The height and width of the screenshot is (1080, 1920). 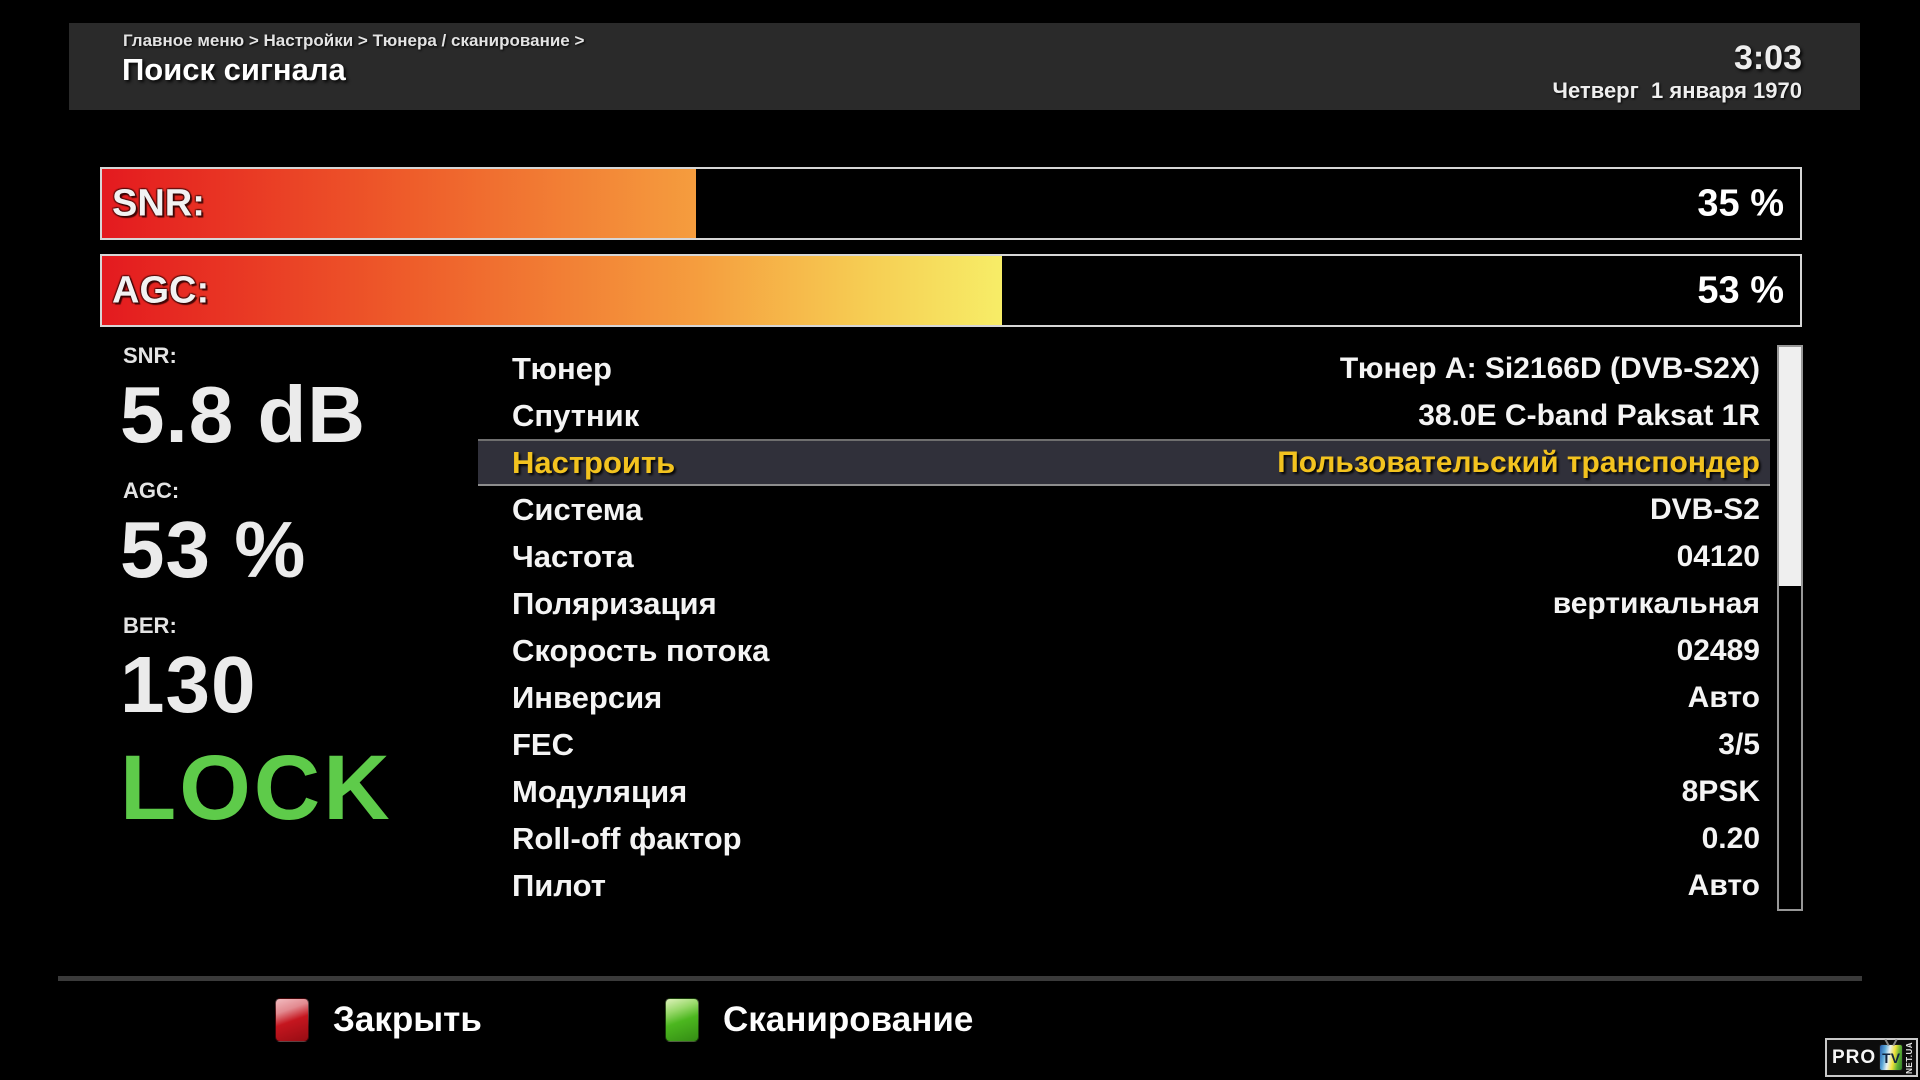 What do you see at coordinates (1740, 203) in the screenshot?
I see `snr-bar-value: 35 %` at bounding box center [1740, 203].